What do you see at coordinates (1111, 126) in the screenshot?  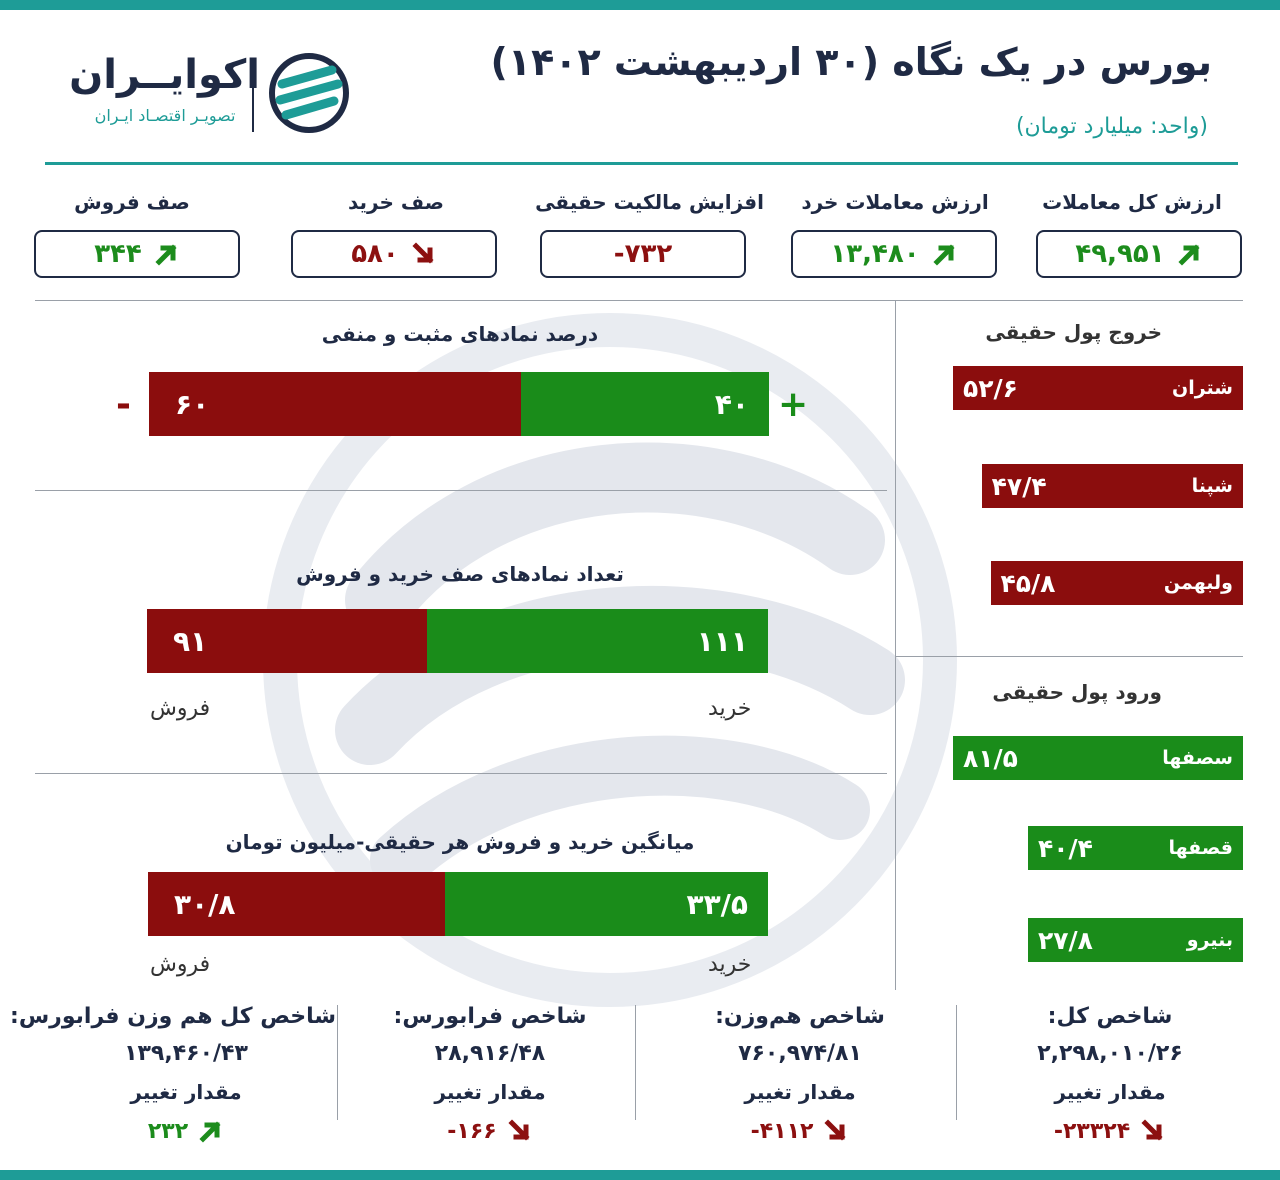 I see `unit-note: (واحد: میلیارد تومان)` at bounding box center [1111, 126].